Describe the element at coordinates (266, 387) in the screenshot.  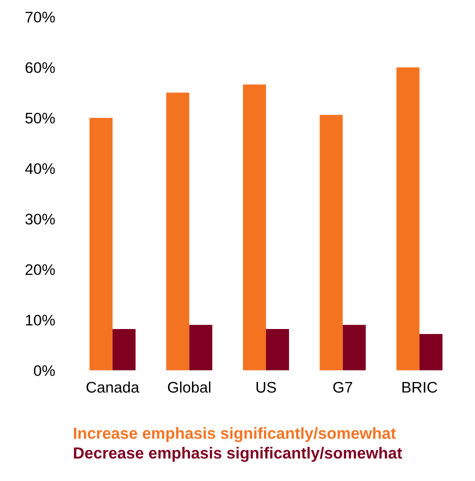
I see `x-tick-label: US` at that location.